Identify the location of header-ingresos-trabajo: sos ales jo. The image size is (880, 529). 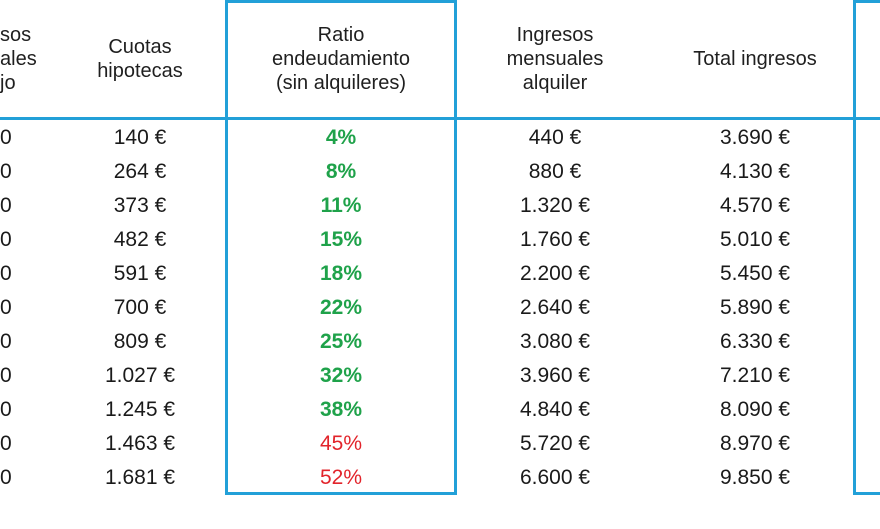
(30, 59).